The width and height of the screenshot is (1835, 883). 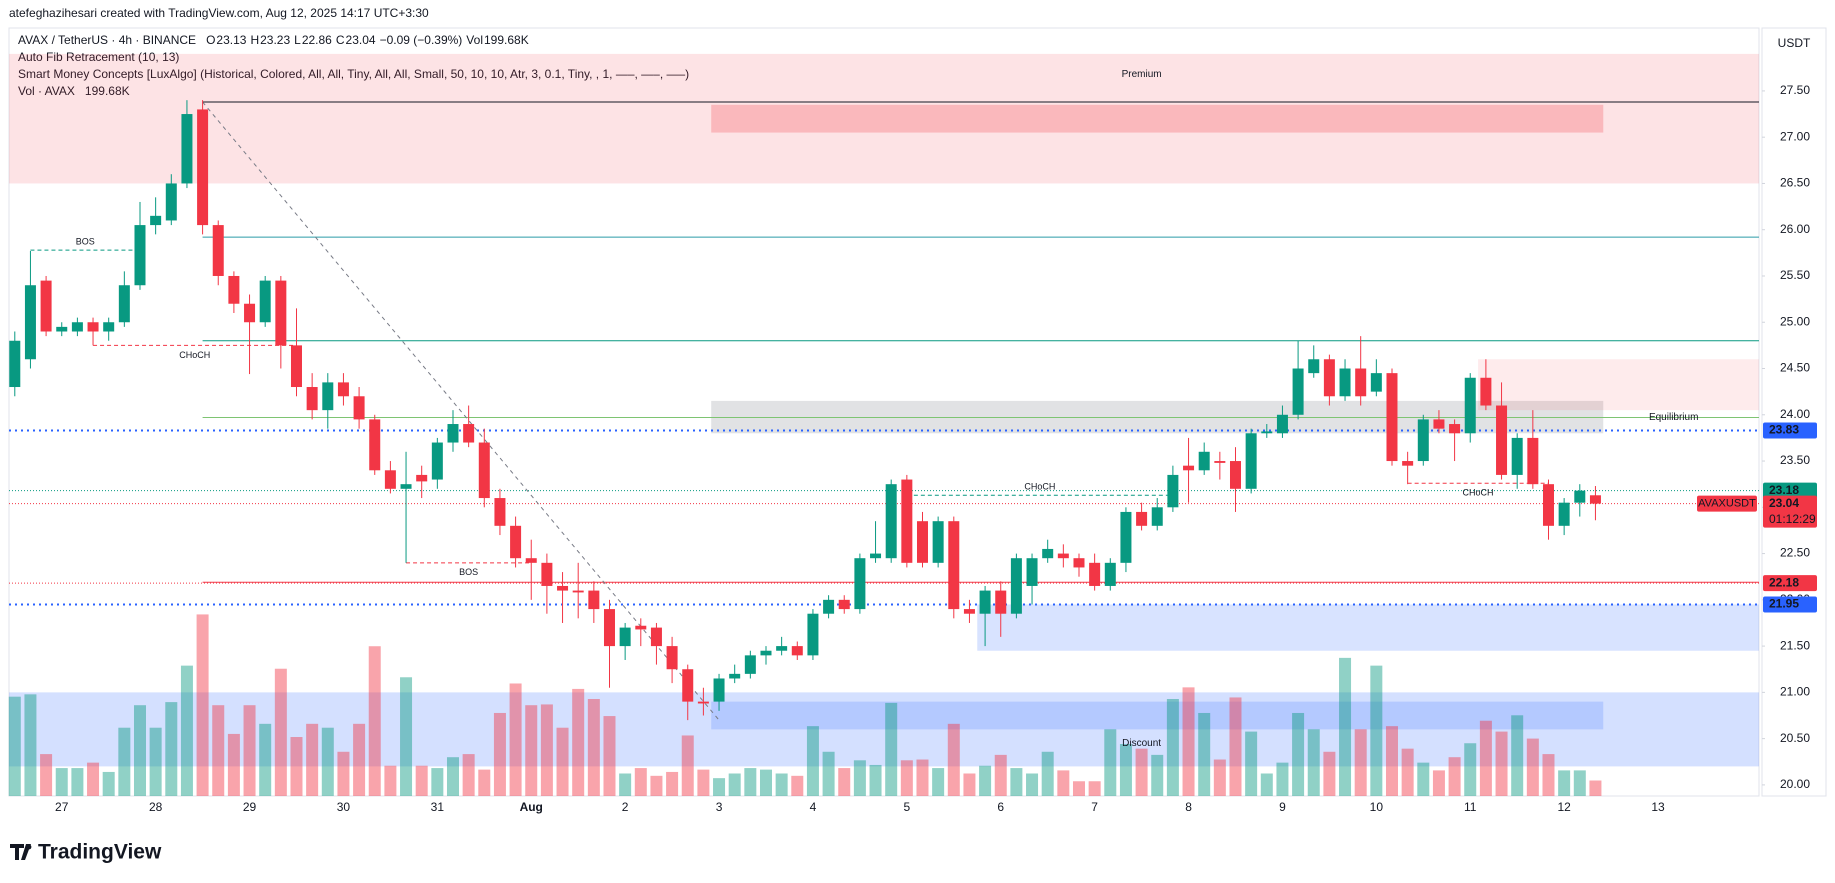 I want to click on price-tag-label: 23.83, so click(x=1784, y=430).